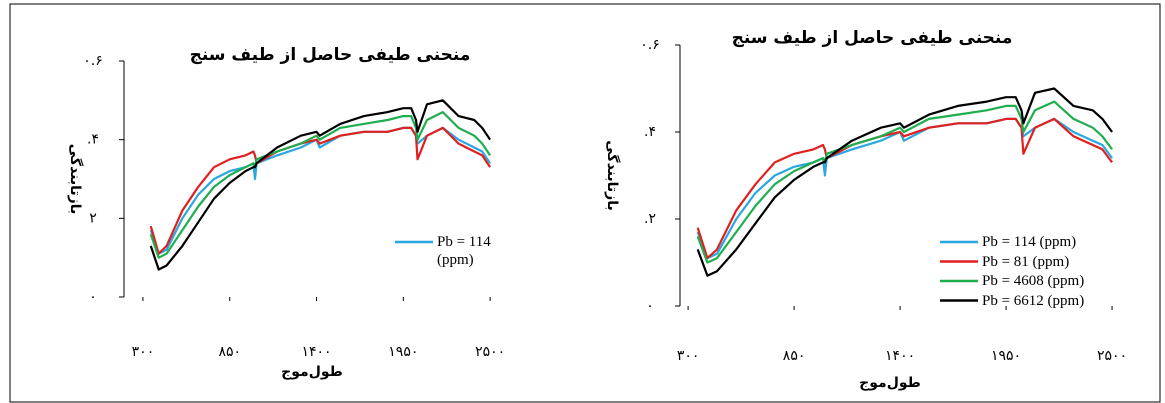 The image size is (1165, 403). I want to click on legend-label: Pb = 81 (ppm), so click(1026, 261).